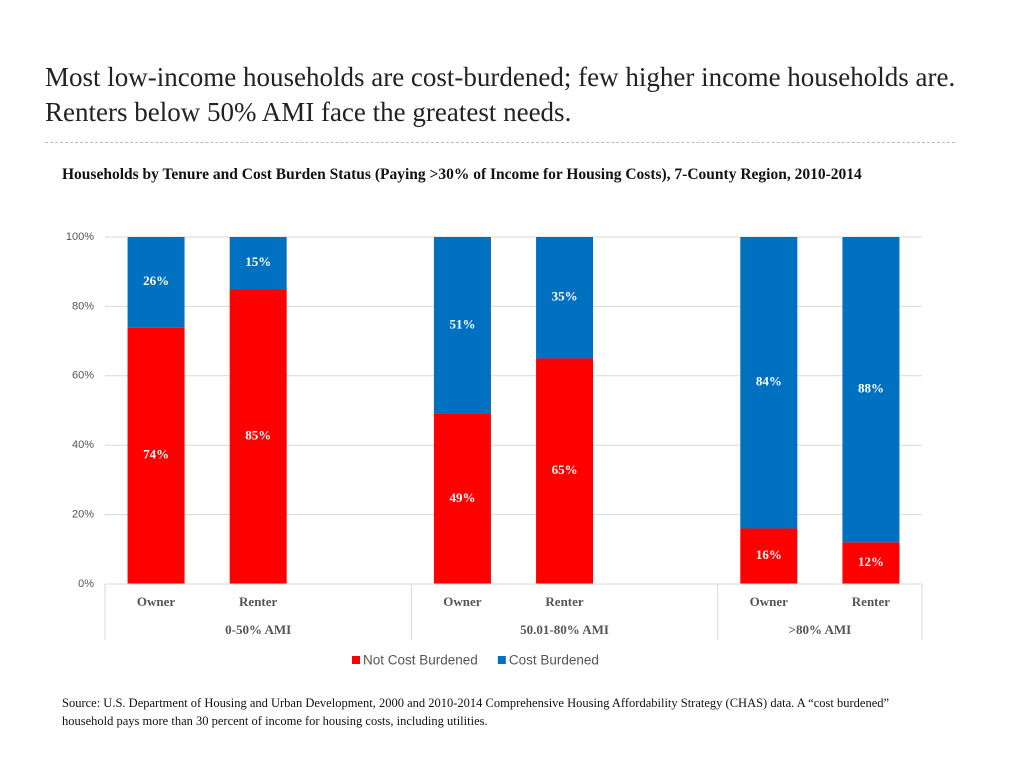  I want to click on value-label: 84%, so click(769, 381).